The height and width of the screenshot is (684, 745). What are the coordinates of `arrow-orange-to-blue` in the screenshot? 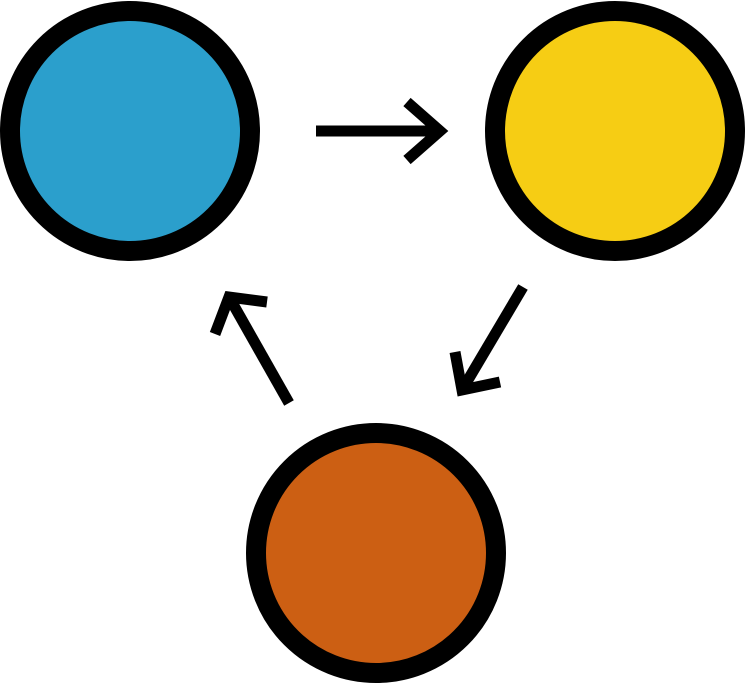 It's located at (251, 348).